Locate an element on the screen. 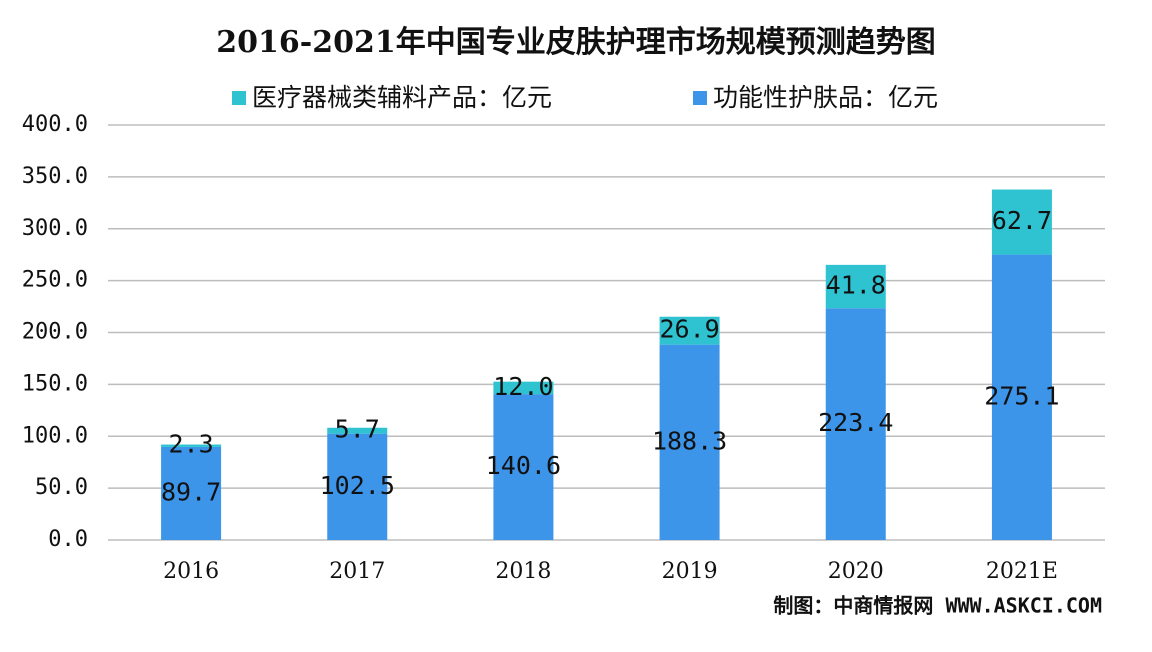 This screenshot has height=652, width=1152. x-tick-label: 2021E is located at coordinates (1022, 571).